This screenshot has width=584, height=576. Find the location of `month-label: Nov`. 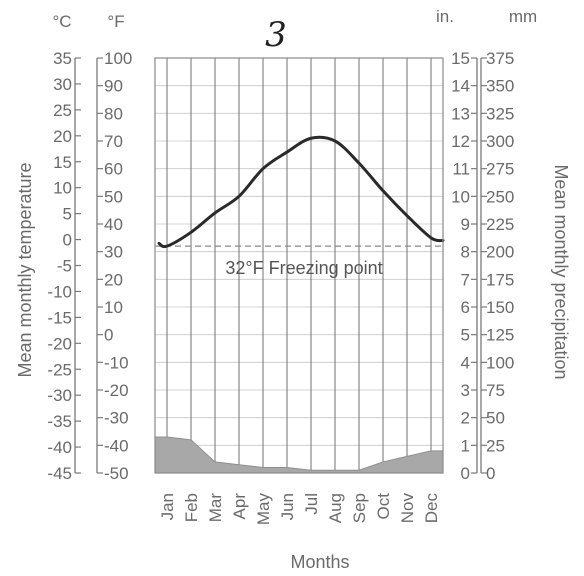

month-label: Nov is located at coordinates (407, 508).